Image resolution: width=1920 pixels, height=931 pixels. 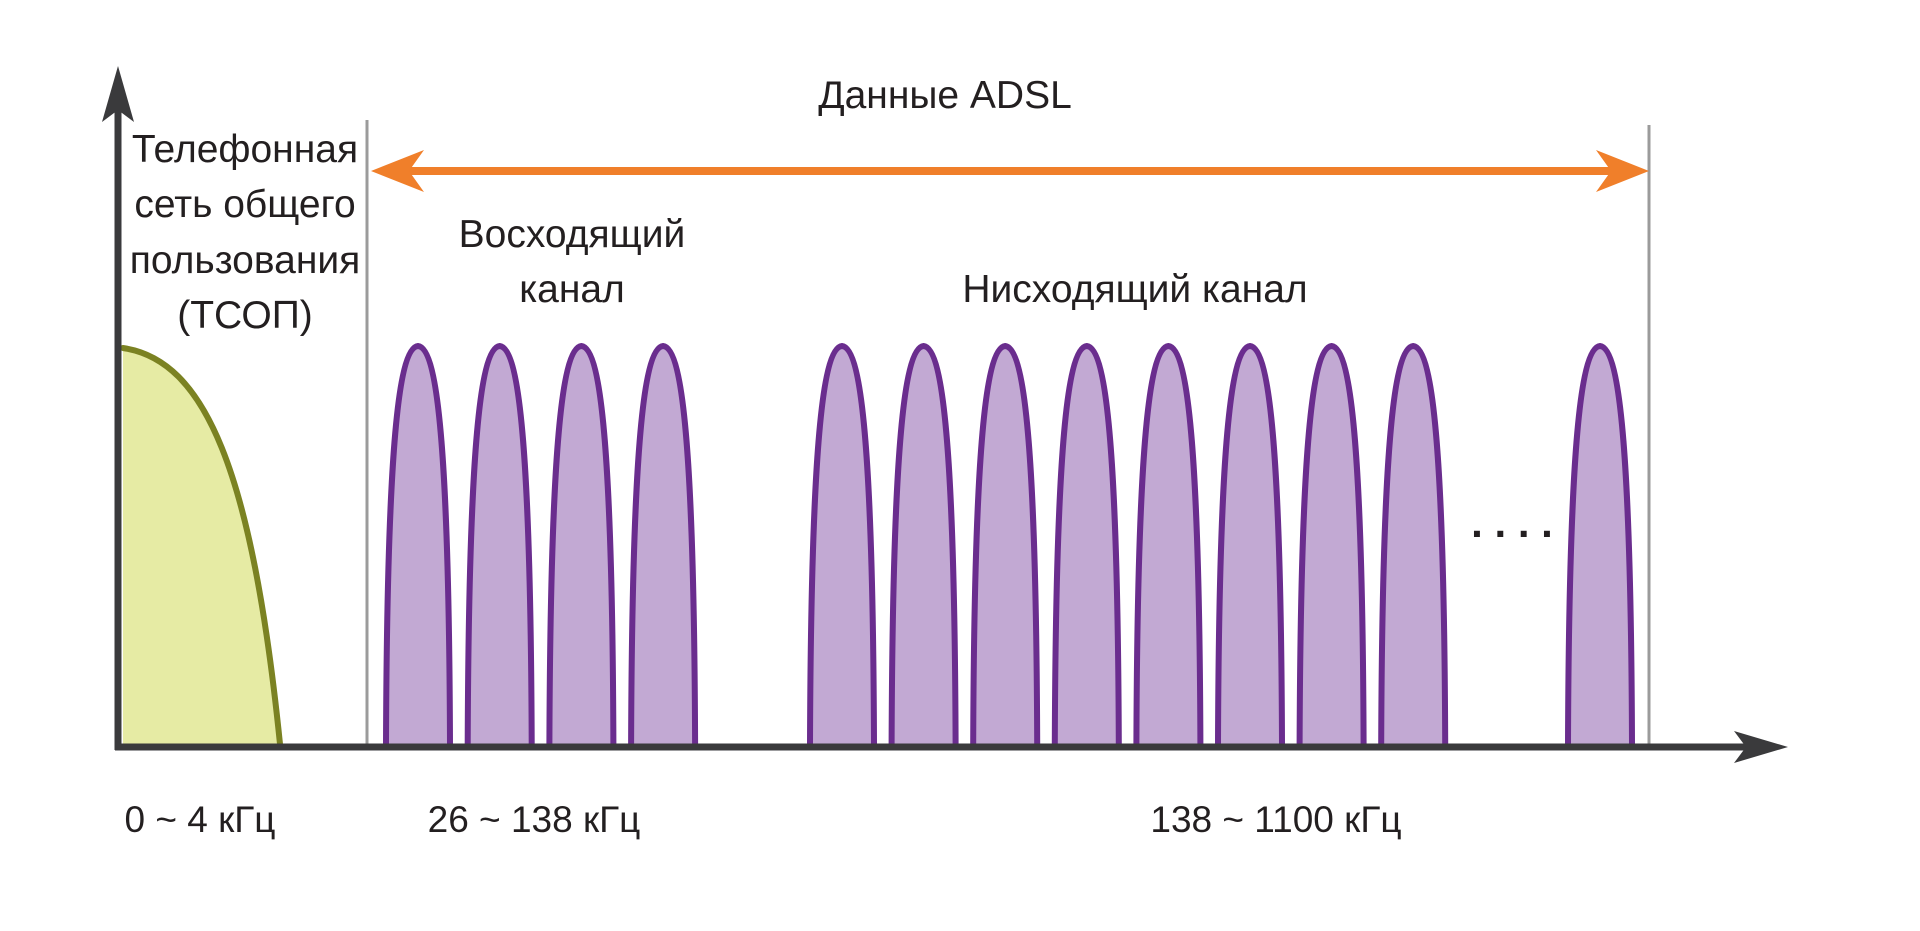 I want to click on pstn-label-line-1: Телефонная, so click(x=245, y=149).